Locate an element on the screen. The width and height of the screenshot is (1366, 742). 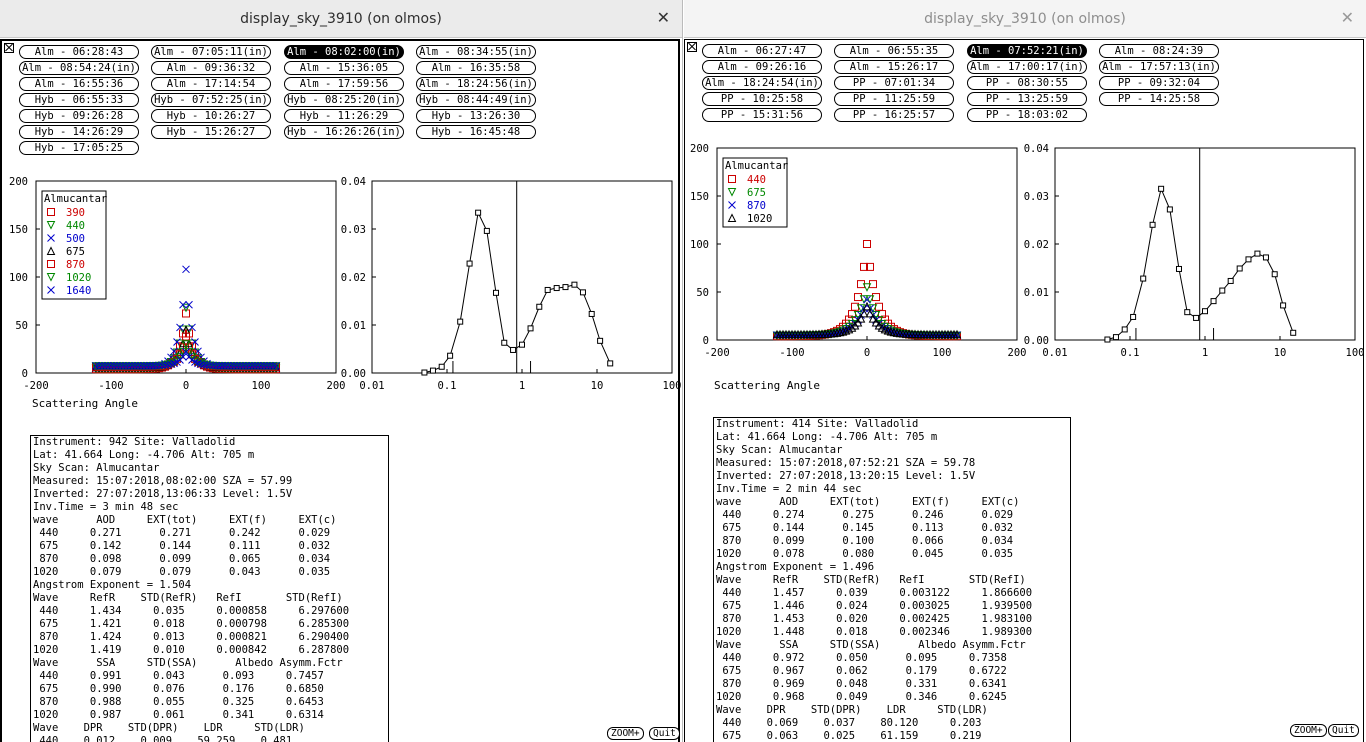
y-tick-label: 200 is located at coordinates (18, 182).